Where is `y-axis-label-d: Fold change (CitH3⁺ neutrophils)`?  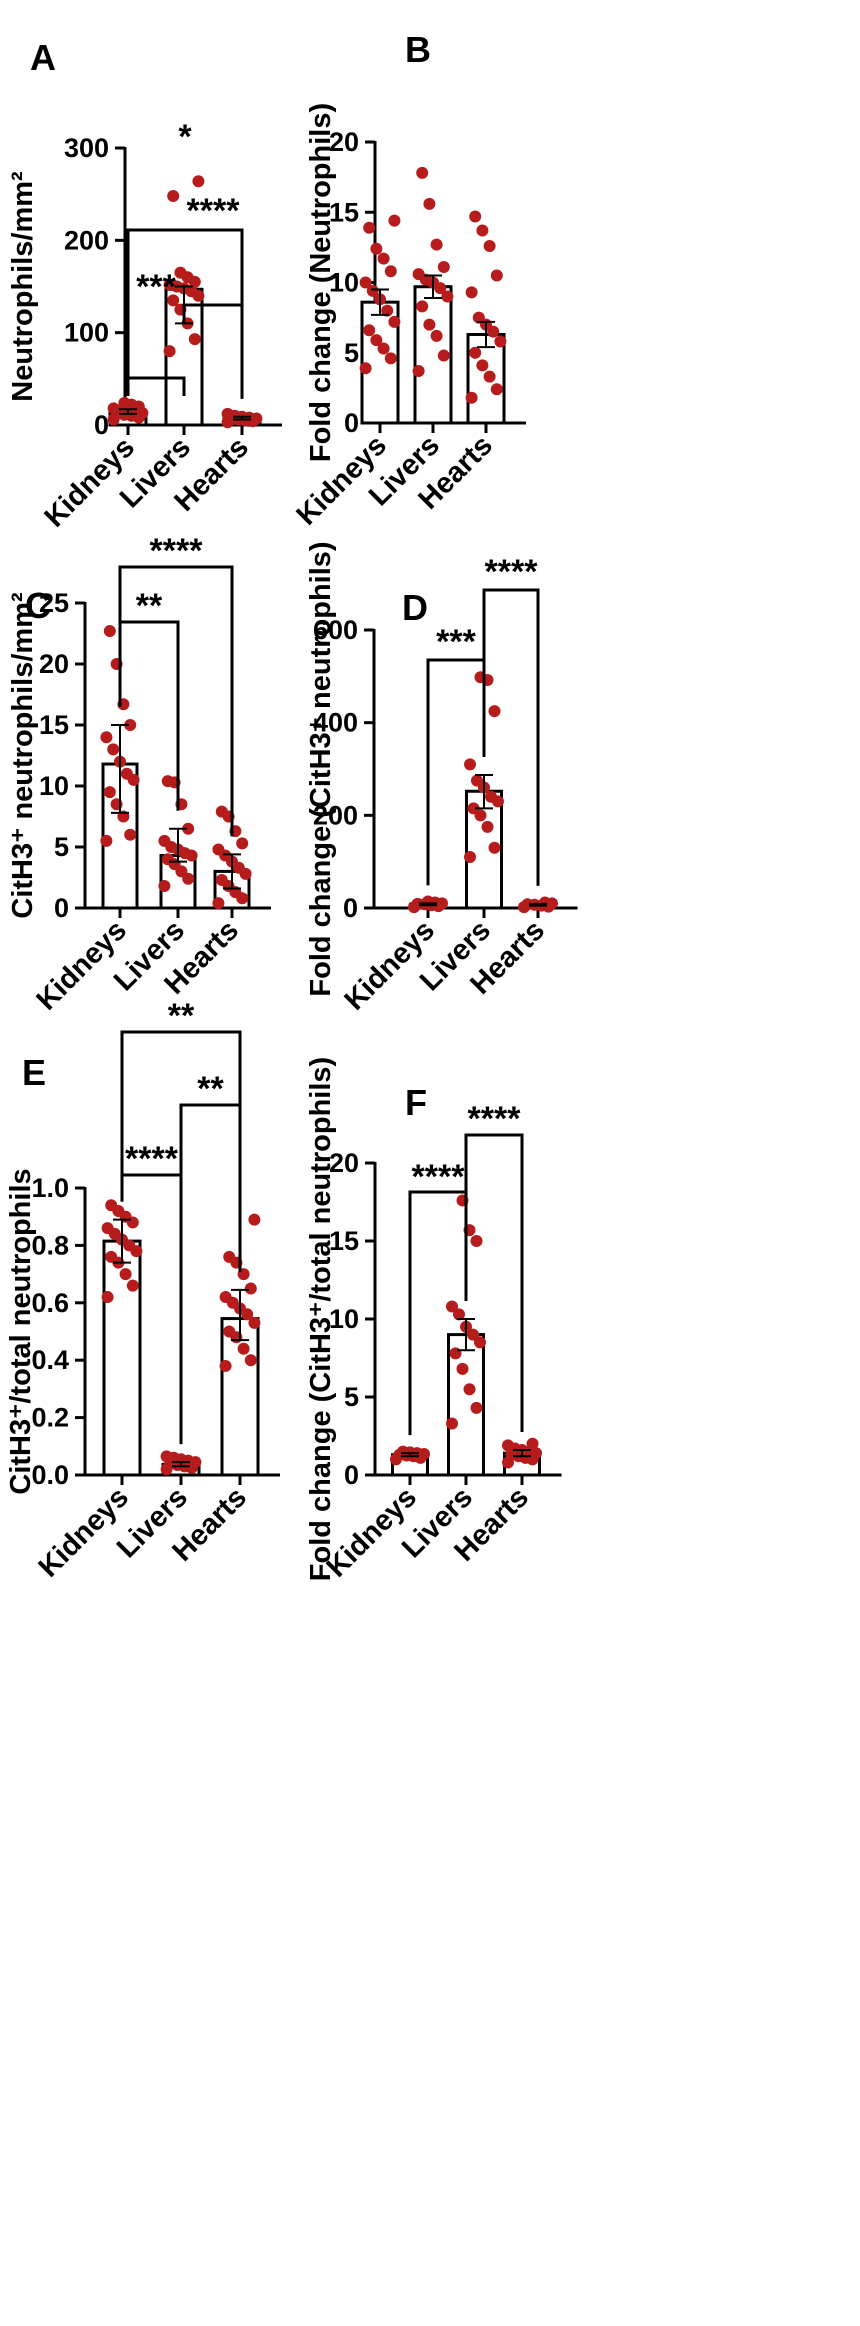 y-axis-label-d: Fold change (CitH3⁺ neutrophils) is located at coordinates (321, 768).